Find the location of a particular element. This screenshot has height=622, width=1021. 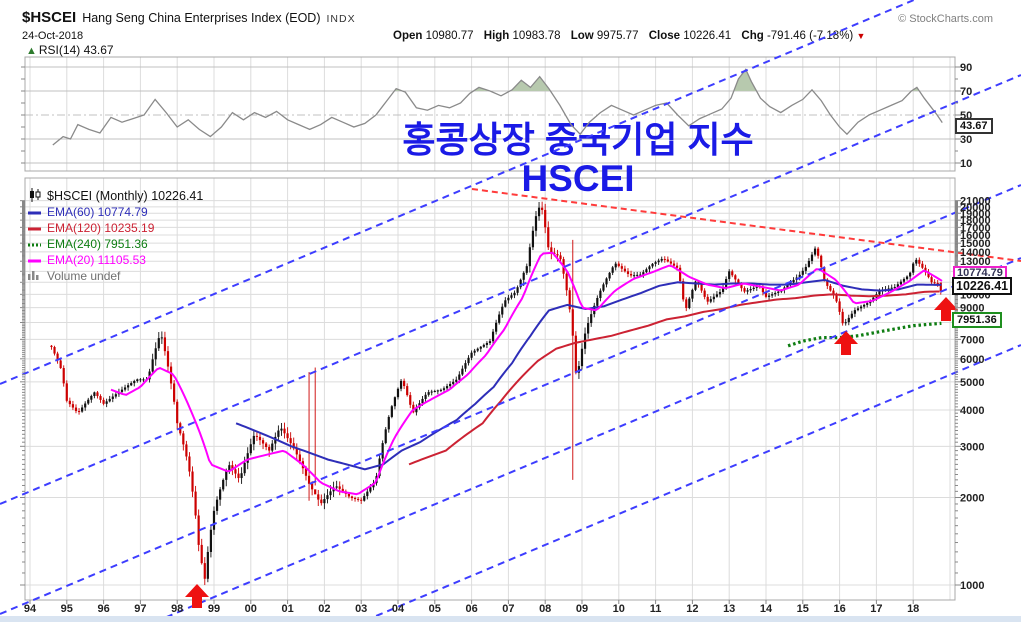

rsi-axis-label: 90 is located at coordinates (966, 68).